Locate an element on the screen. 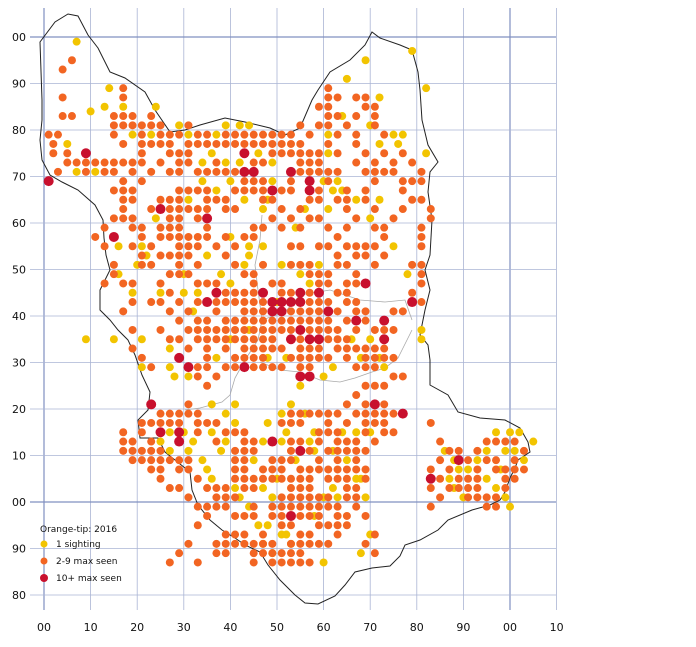 The image size is (696, 647). x-tick-label: 30 is located at coordinates (184, 627).